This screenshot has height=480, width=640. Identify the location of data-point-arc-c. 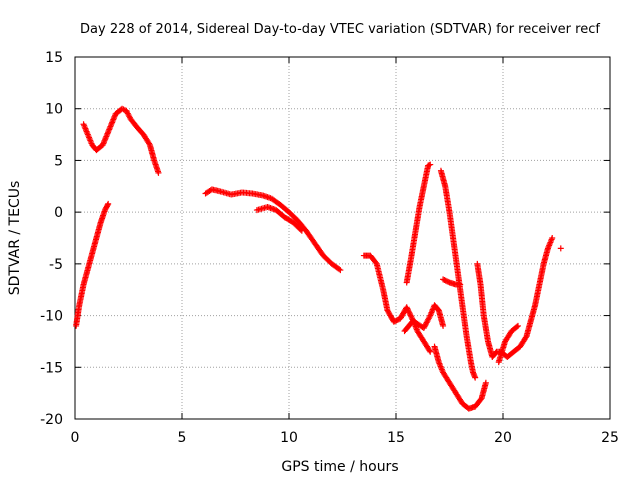
(340, 270).